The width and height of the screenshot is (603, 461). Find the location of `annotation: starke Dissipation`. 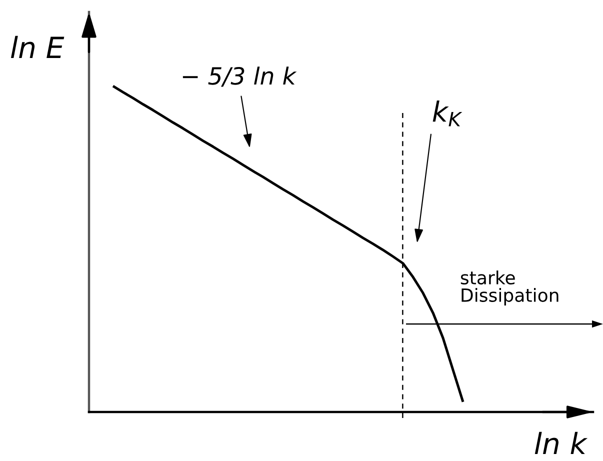

annotation: starke Dissipation is located at coordinates (509, 288).